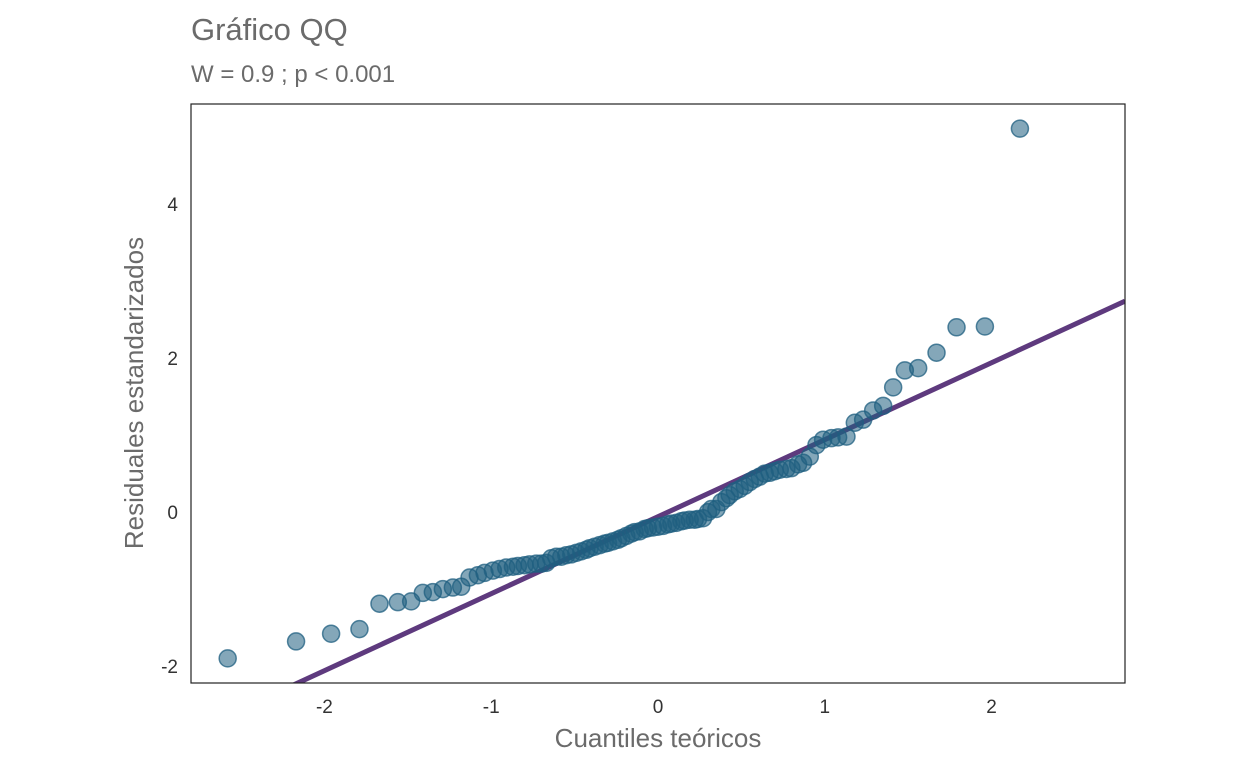  I want to click on chart-title: Gráfico QQ, so click(269, 29).